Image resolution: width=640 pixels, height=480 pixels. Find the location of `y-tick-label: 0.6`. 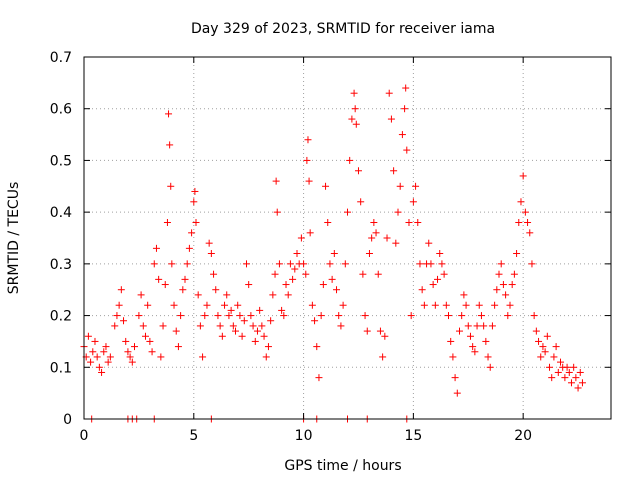

y-tick-label: 0.6 is located at coordinates (61, 110).